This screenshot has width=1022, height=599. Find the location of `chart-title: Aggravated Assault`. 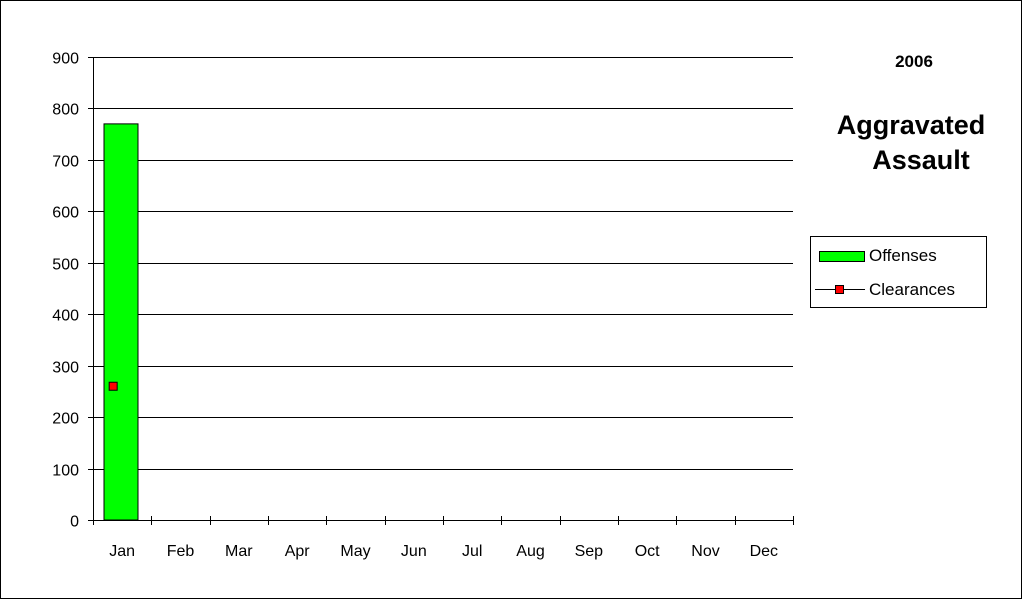

chart-title: Aggravated Assault is located at coordinates (911, 143).